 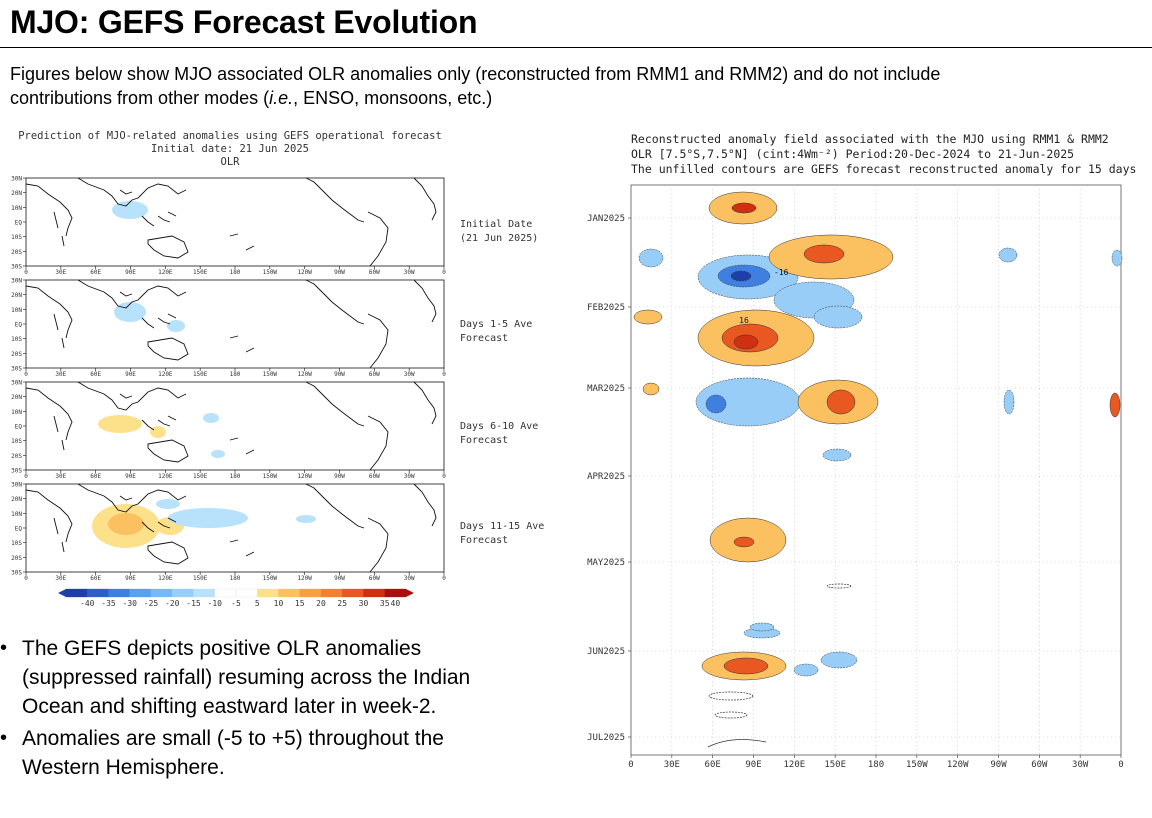 I want to click on lon-label: 120W, so click(x=304, y=578).